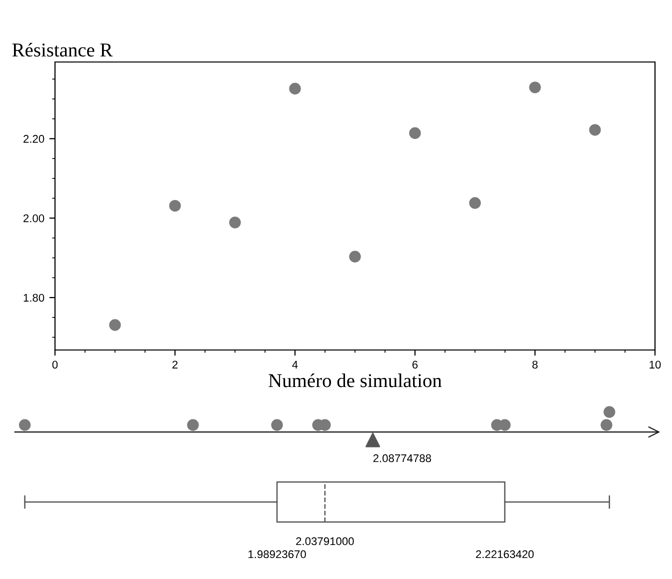 The image size is (672, 579). What do you see at coordinates (325, 541) in the screenshot?
I see `text: 2.03791000` at bounding box center [325, 541].